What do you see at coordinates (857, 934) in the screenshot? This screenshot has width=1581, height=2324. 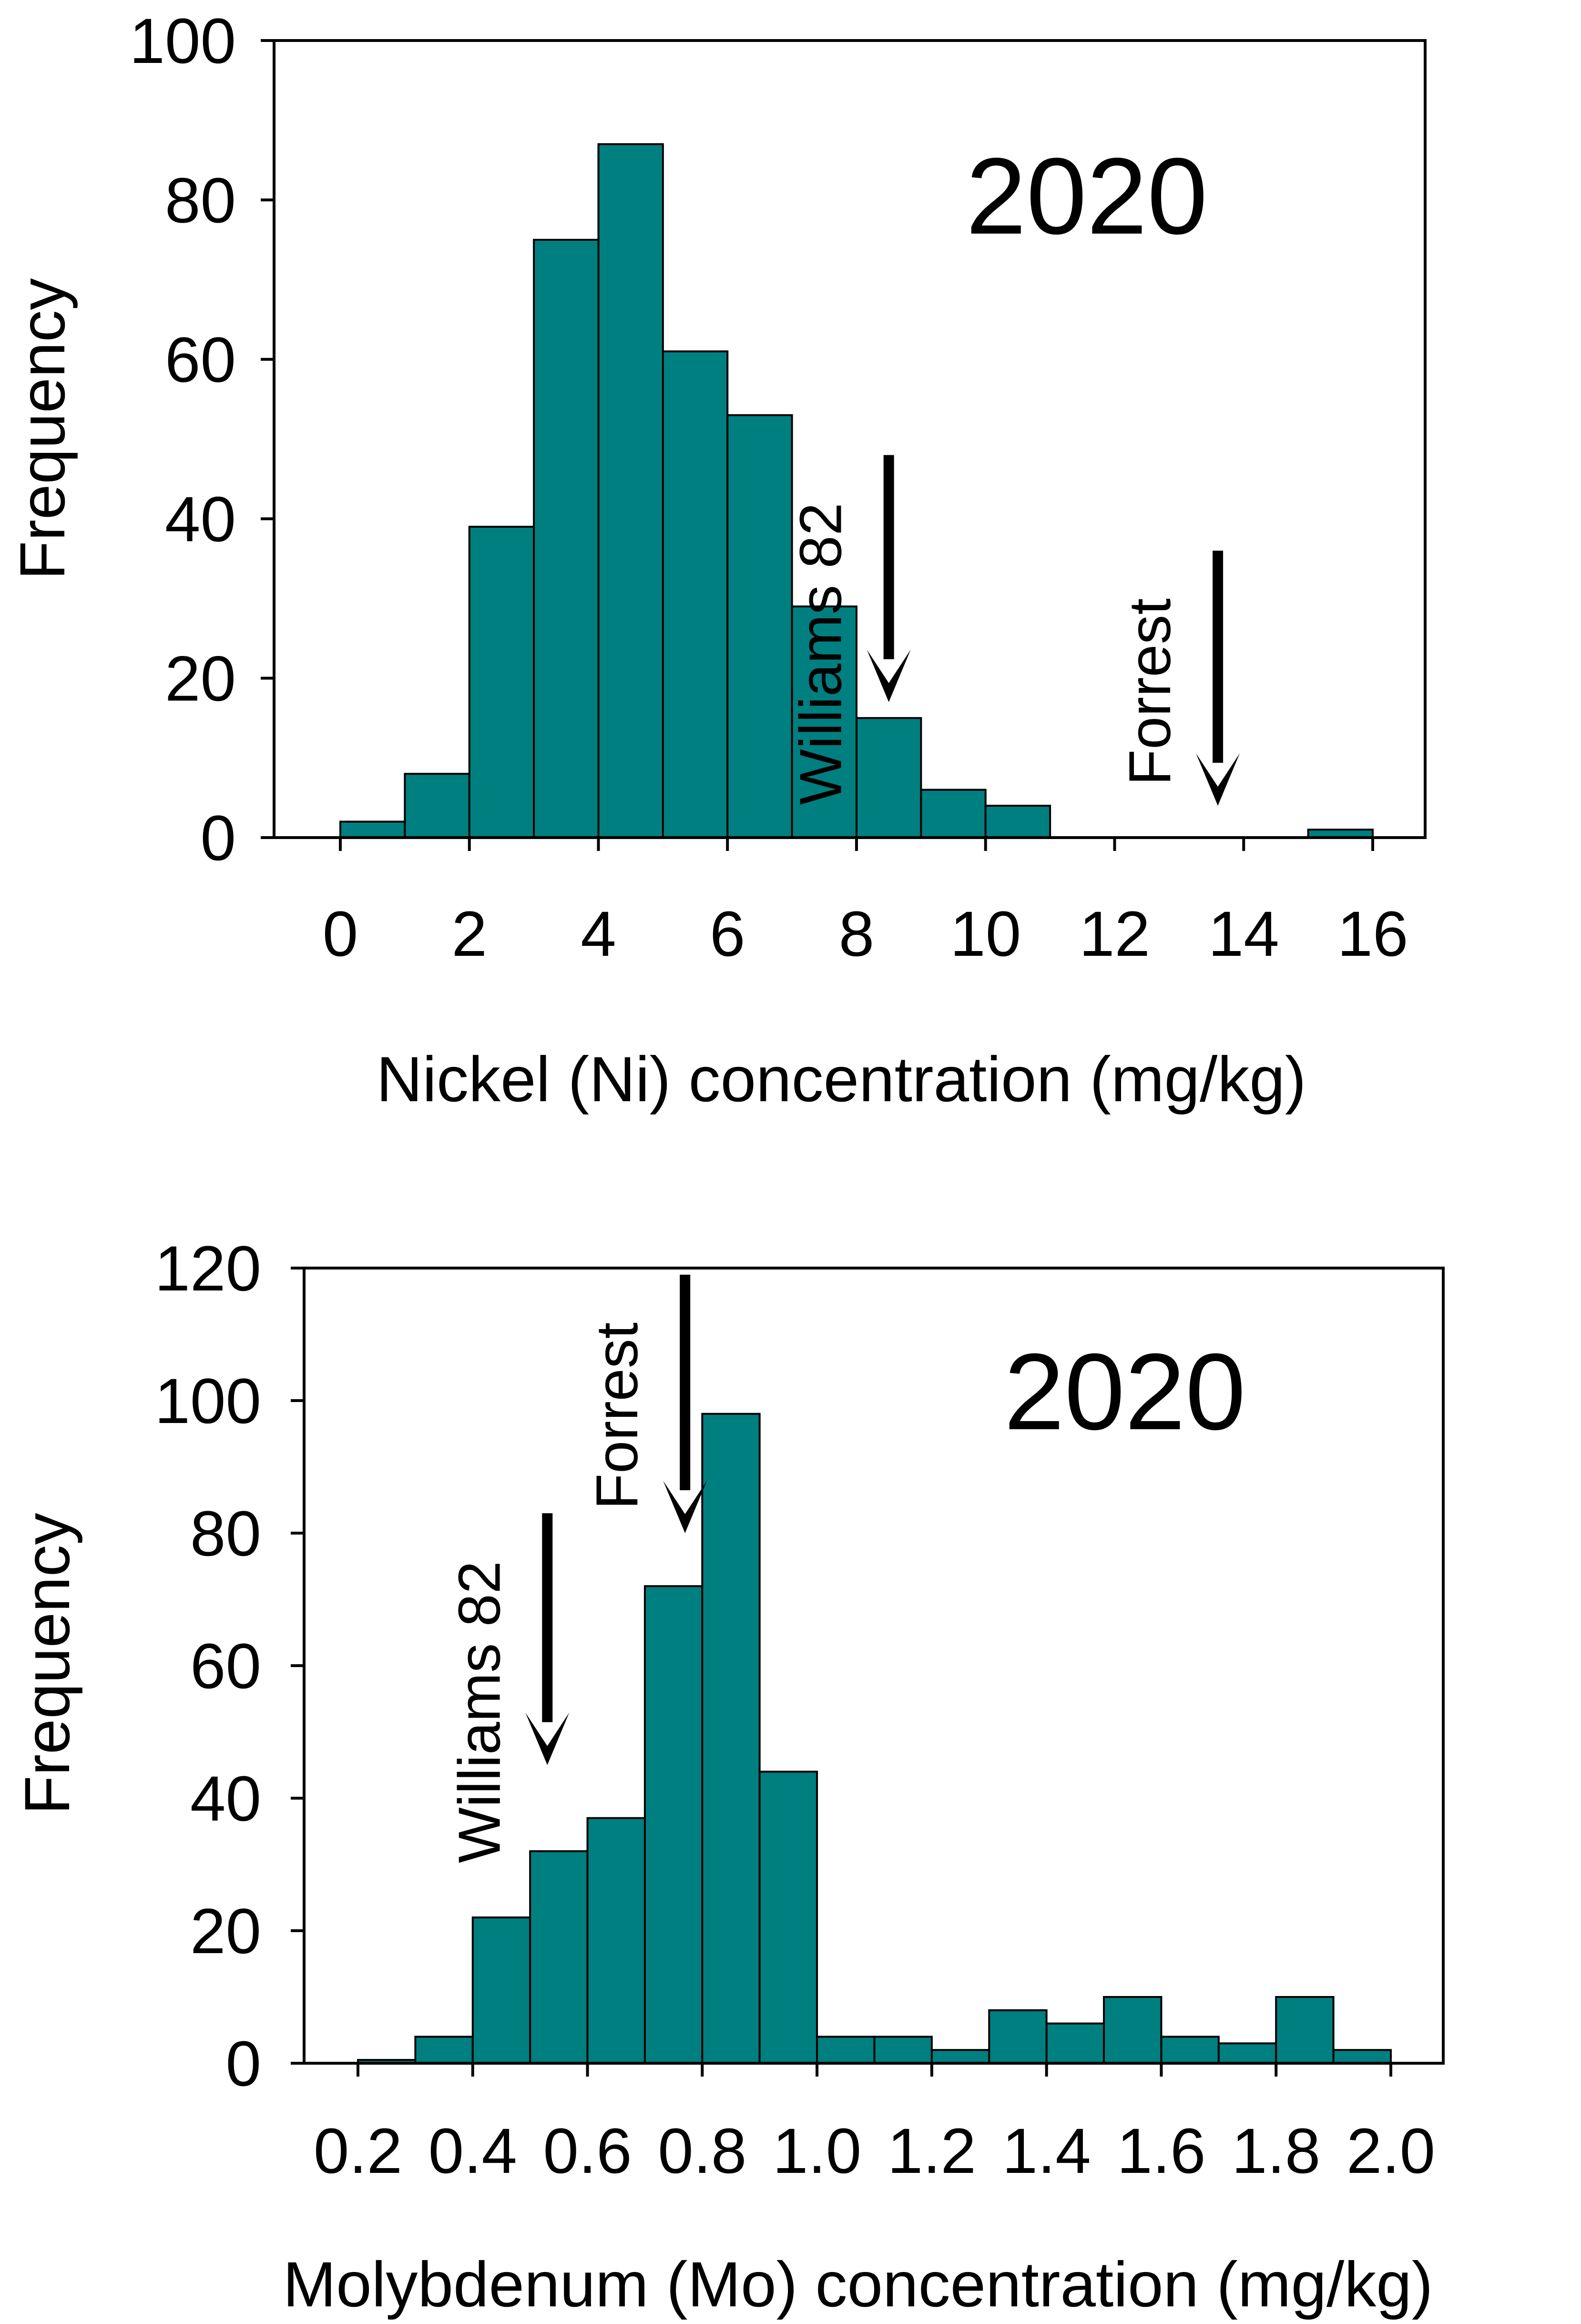 I see `x-tick-label: 8` at bounding box center [857, 934].